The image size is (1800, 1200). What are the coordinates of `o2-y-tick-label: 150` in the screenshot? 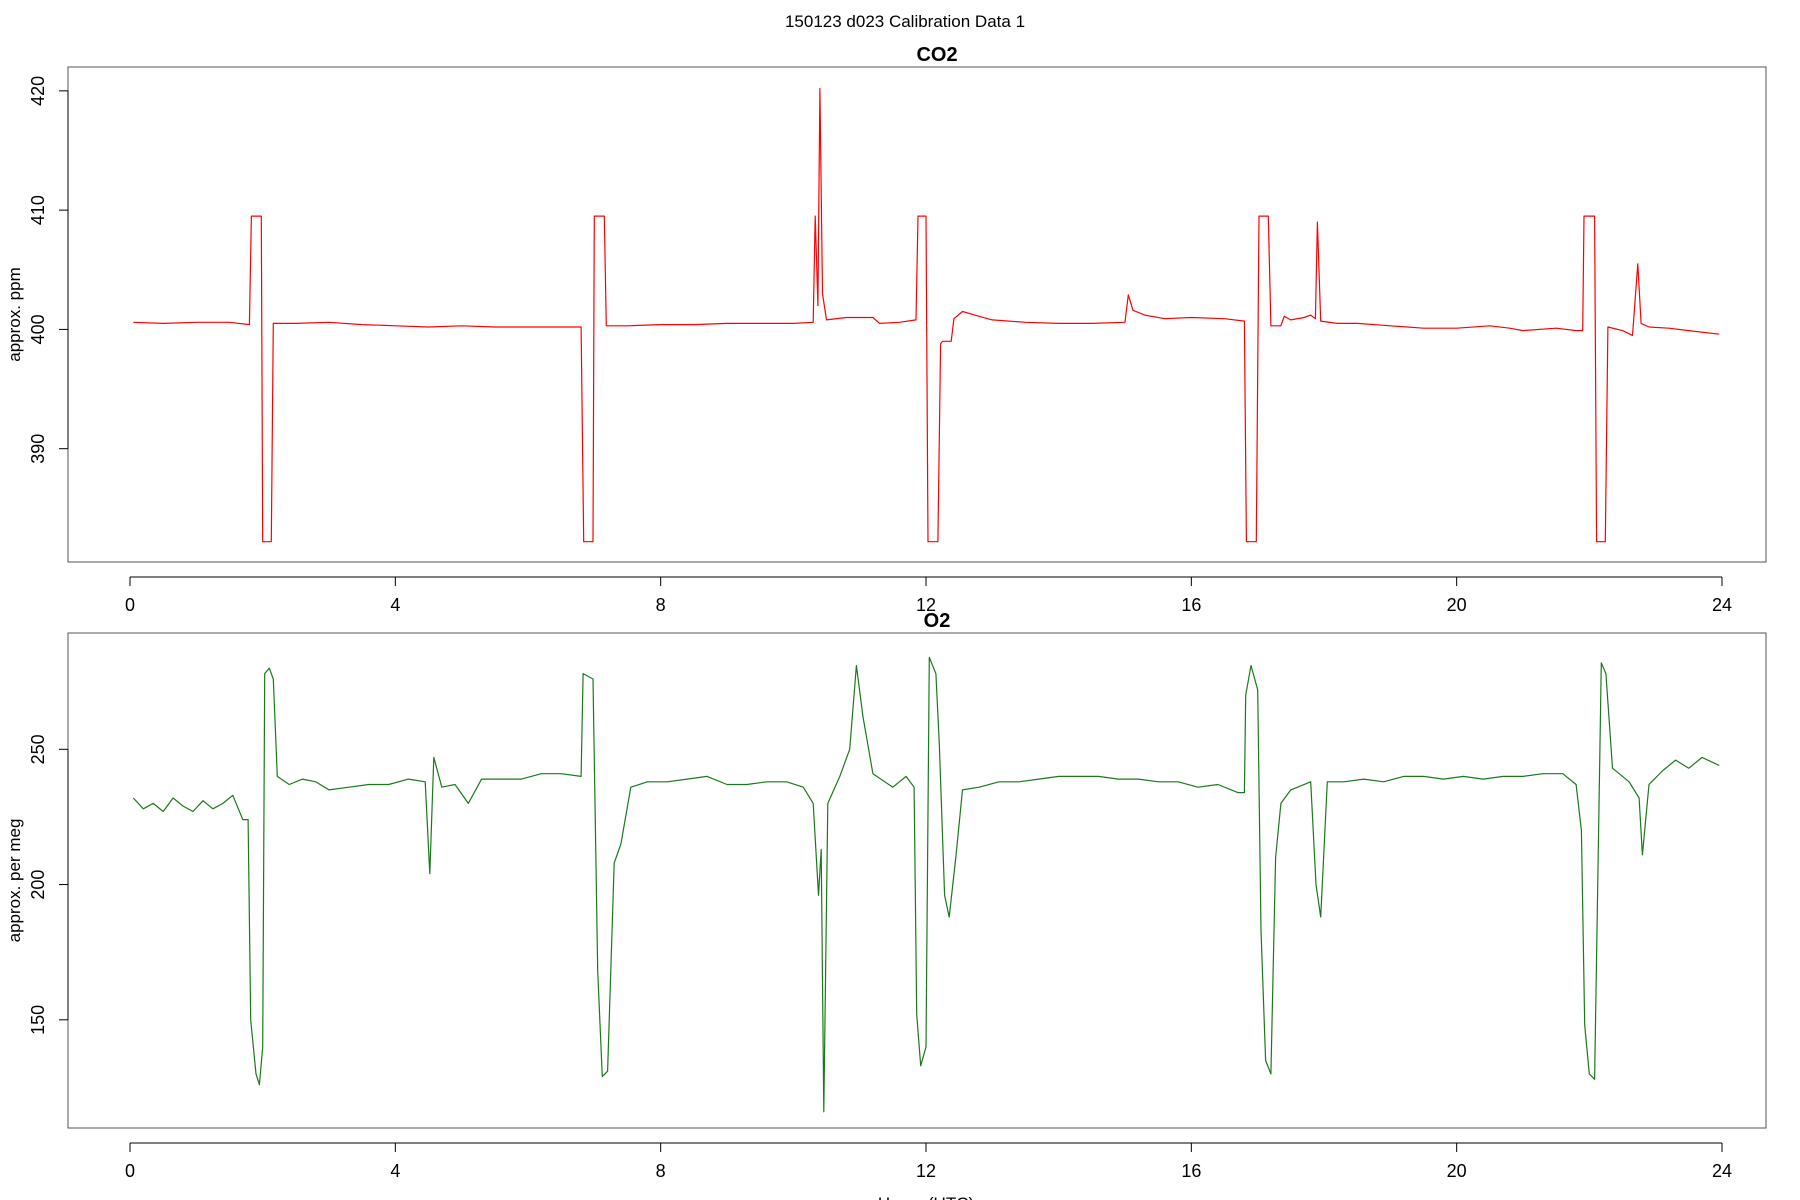 It's located at (38, 1020).